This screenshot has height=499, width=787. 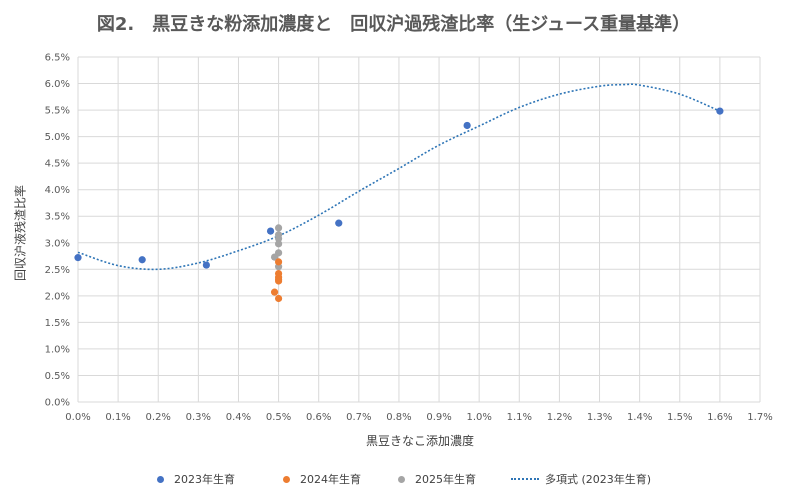 What do you see at coordinates (278, 417) in the screenshot?
I see `x-tick-label: 0.5%` at bounding box center [278, 417].